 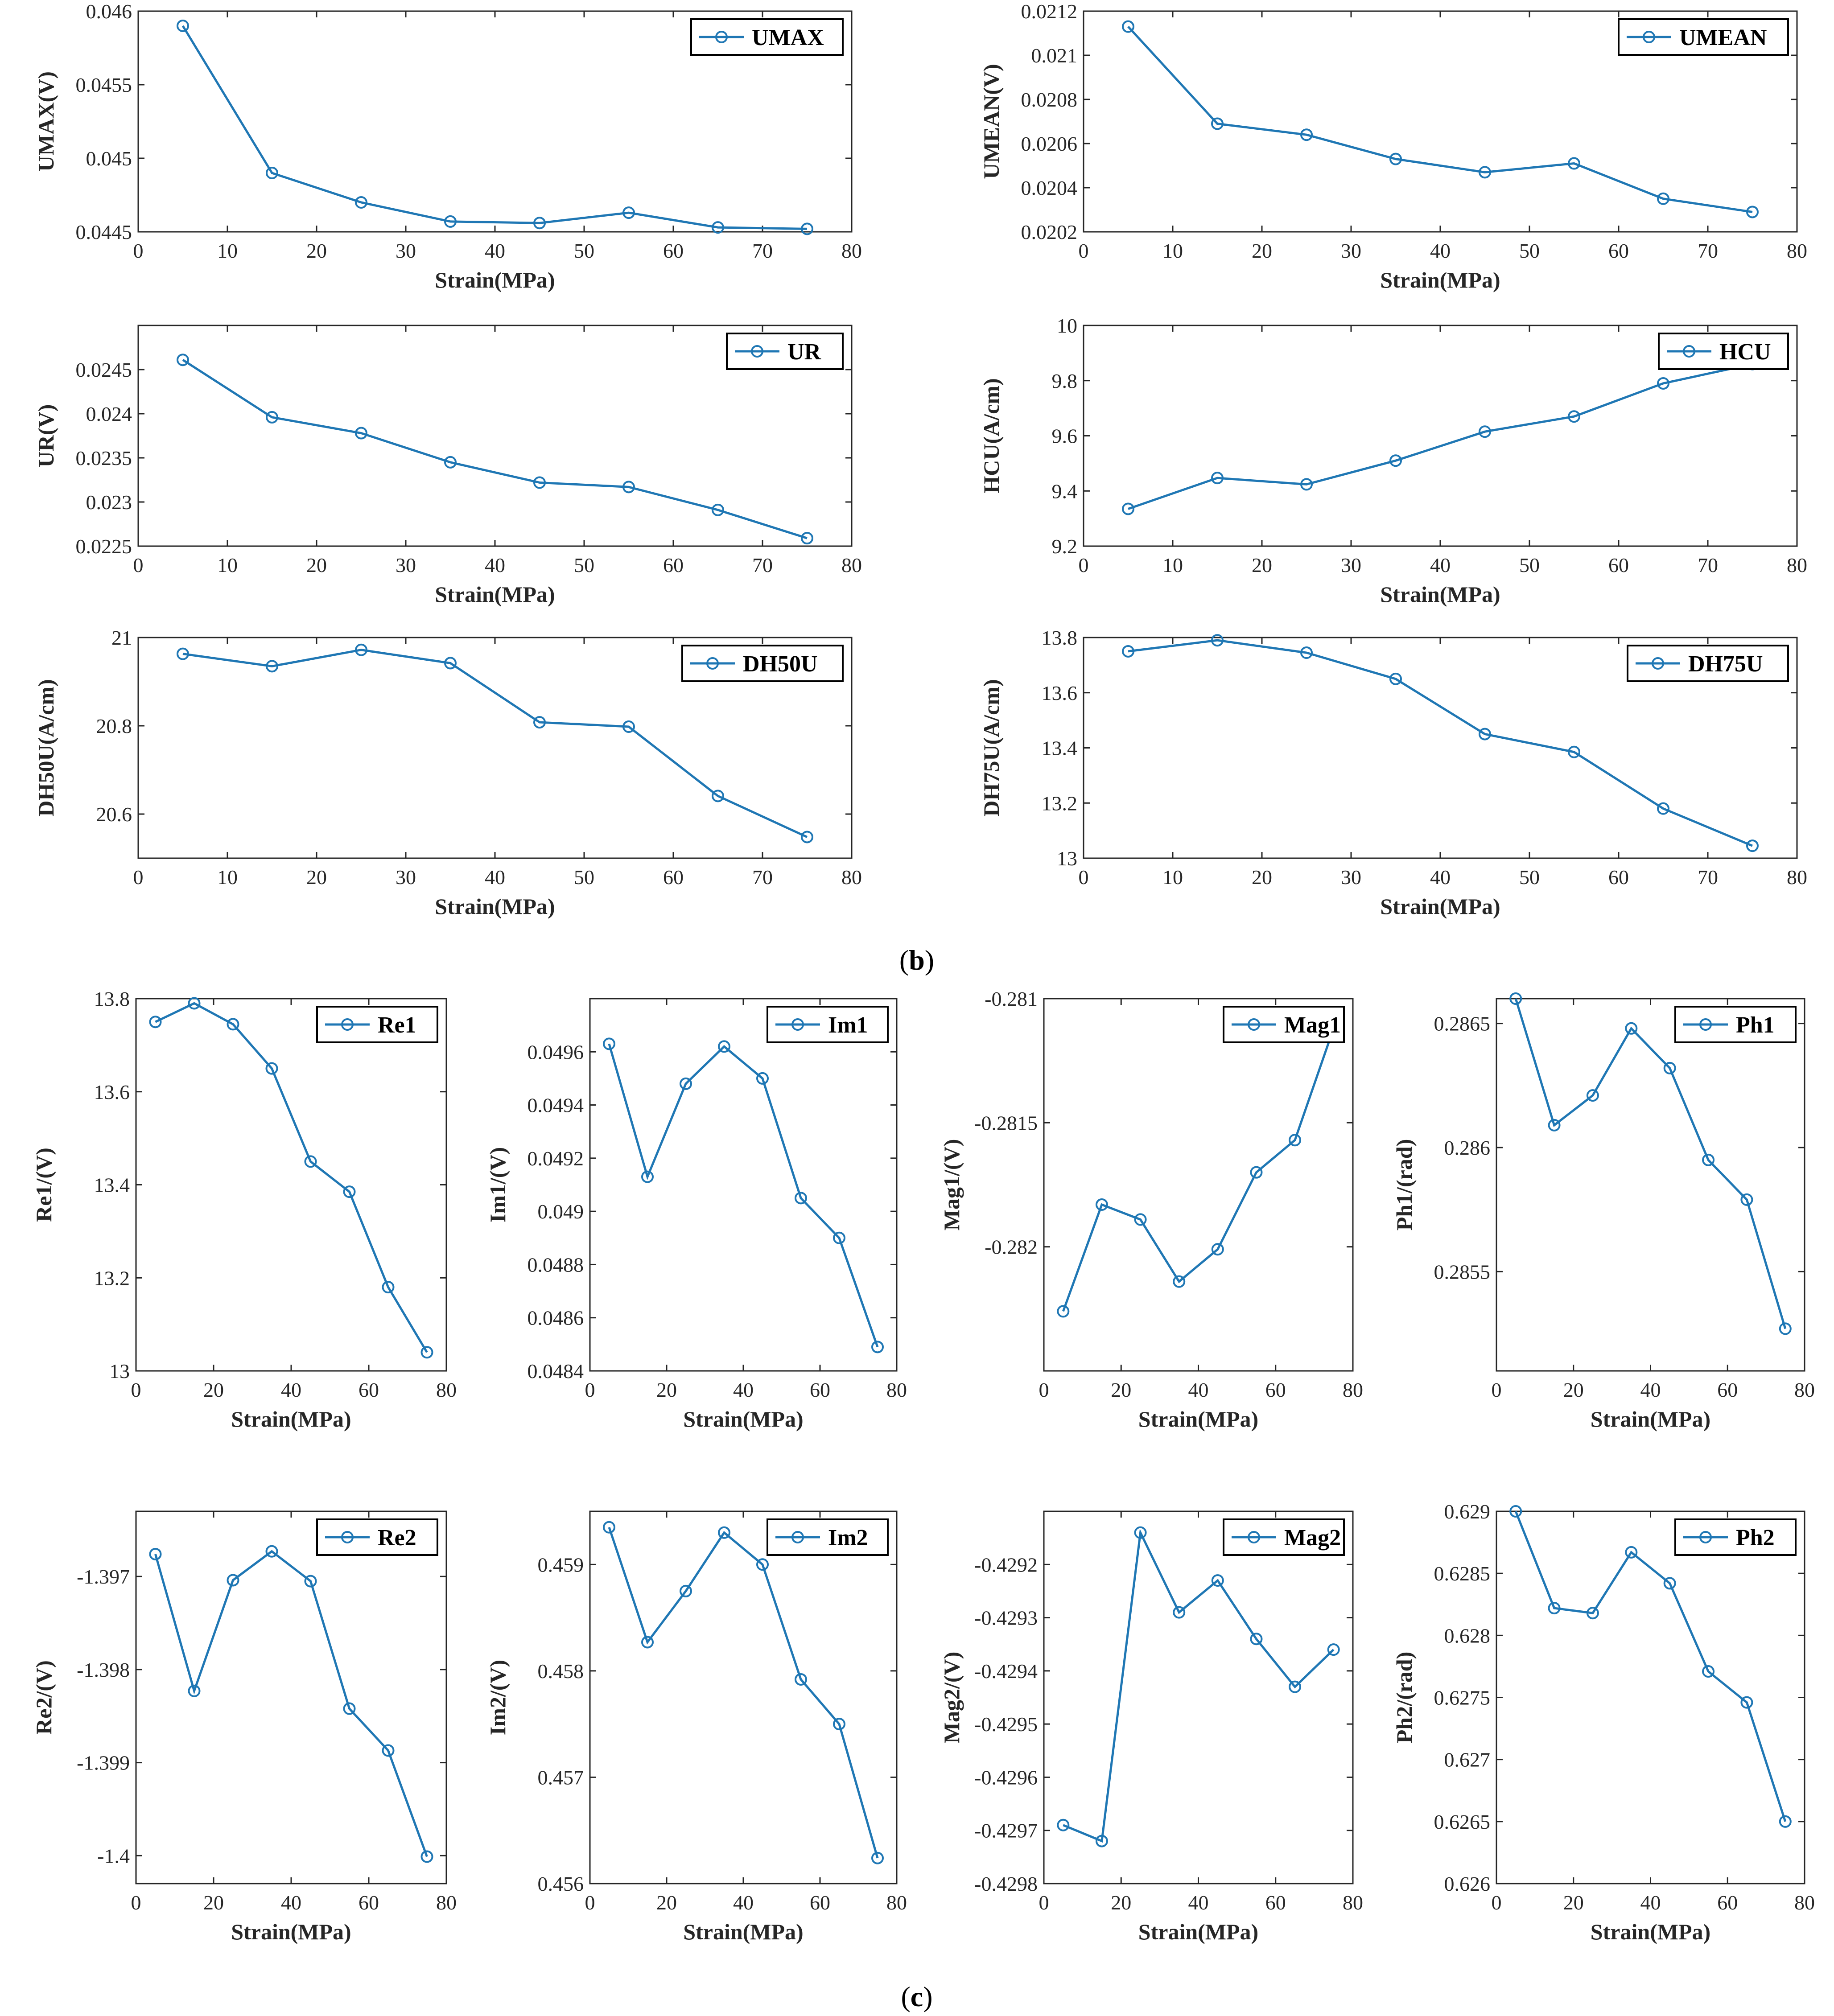 I want to click on y-tick-label: 0.0488, so click(x=556, y=1264).